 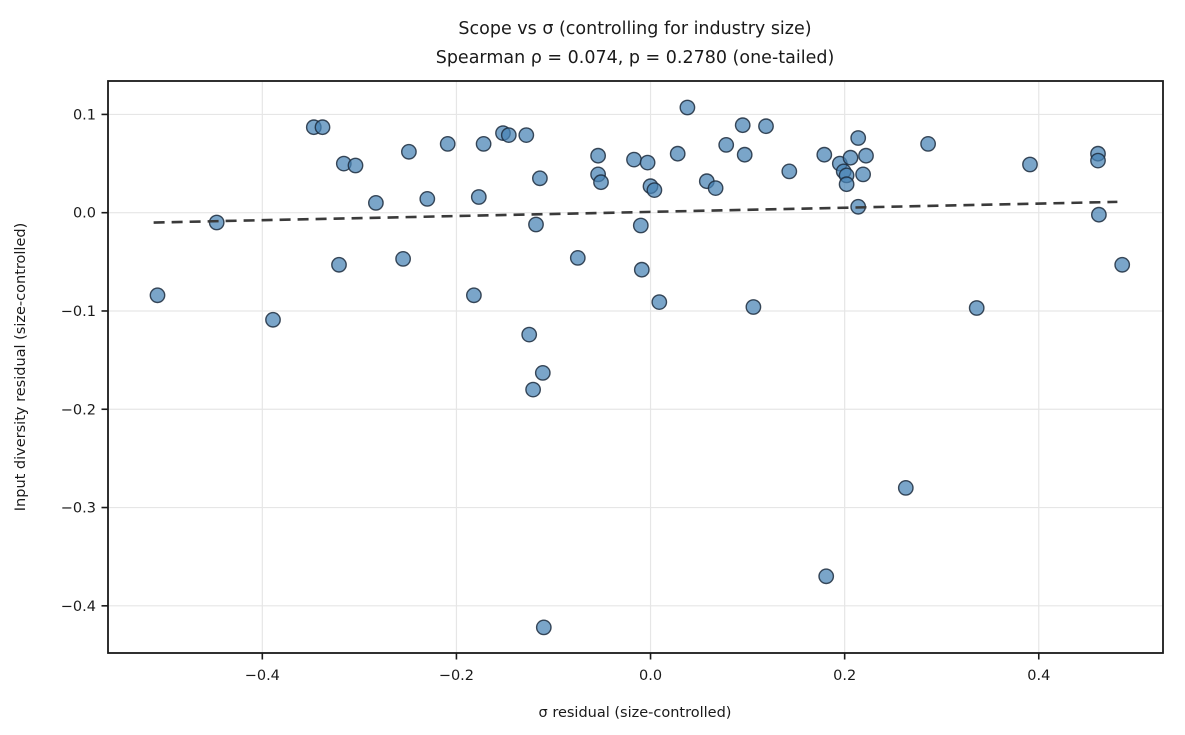 What do you see at coordinates (78, 360) in the screenshot?
I see `y-tick-labels: 0.1 0.0 −0.1 −0.2 −0.3 −0.4` at bounding box center [78, 360].